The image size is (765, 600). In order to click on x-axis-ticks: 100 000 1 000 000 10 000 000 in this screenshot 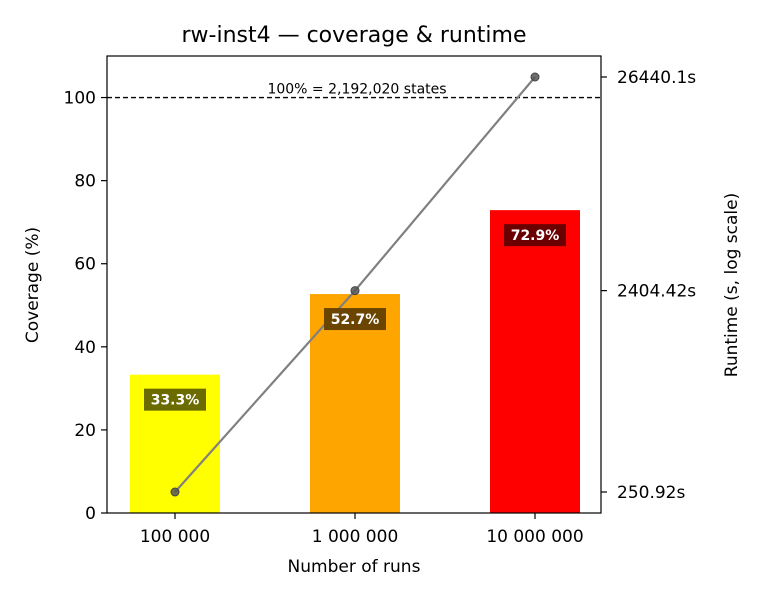, I will do `click(362, 530)`.